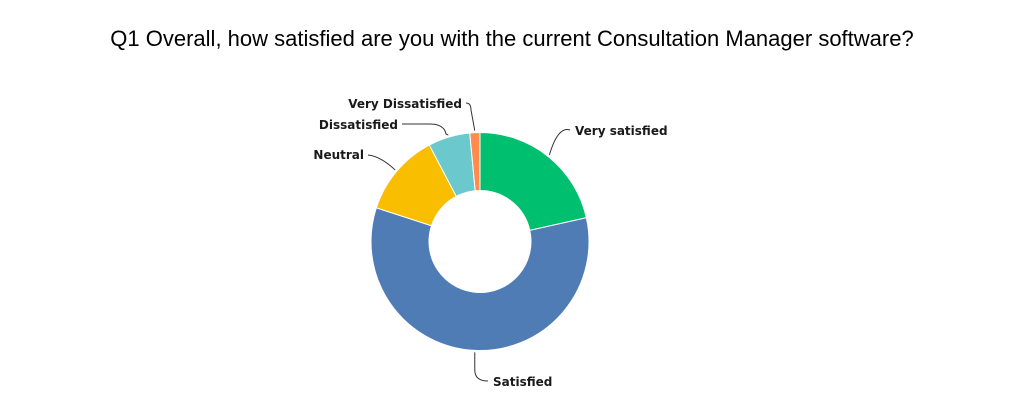  I want to click on donut-slices, so click(480, 241).